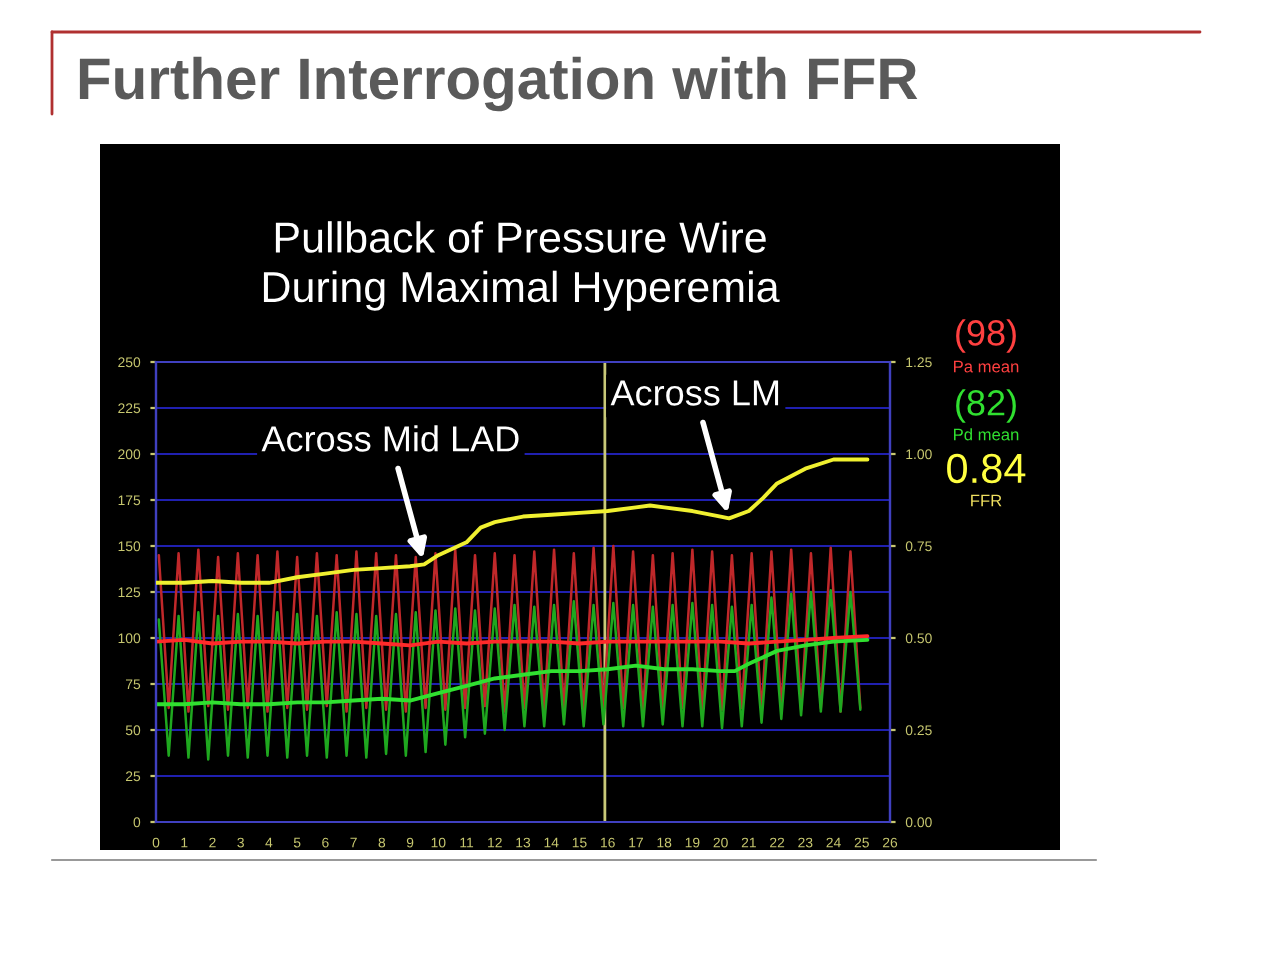 The width and height of the screenshot is (1276, 956). What do you see at coordinates (986, 366) in the screenshot?
I see `text: Pa mean` at bounding box center [986, 366].